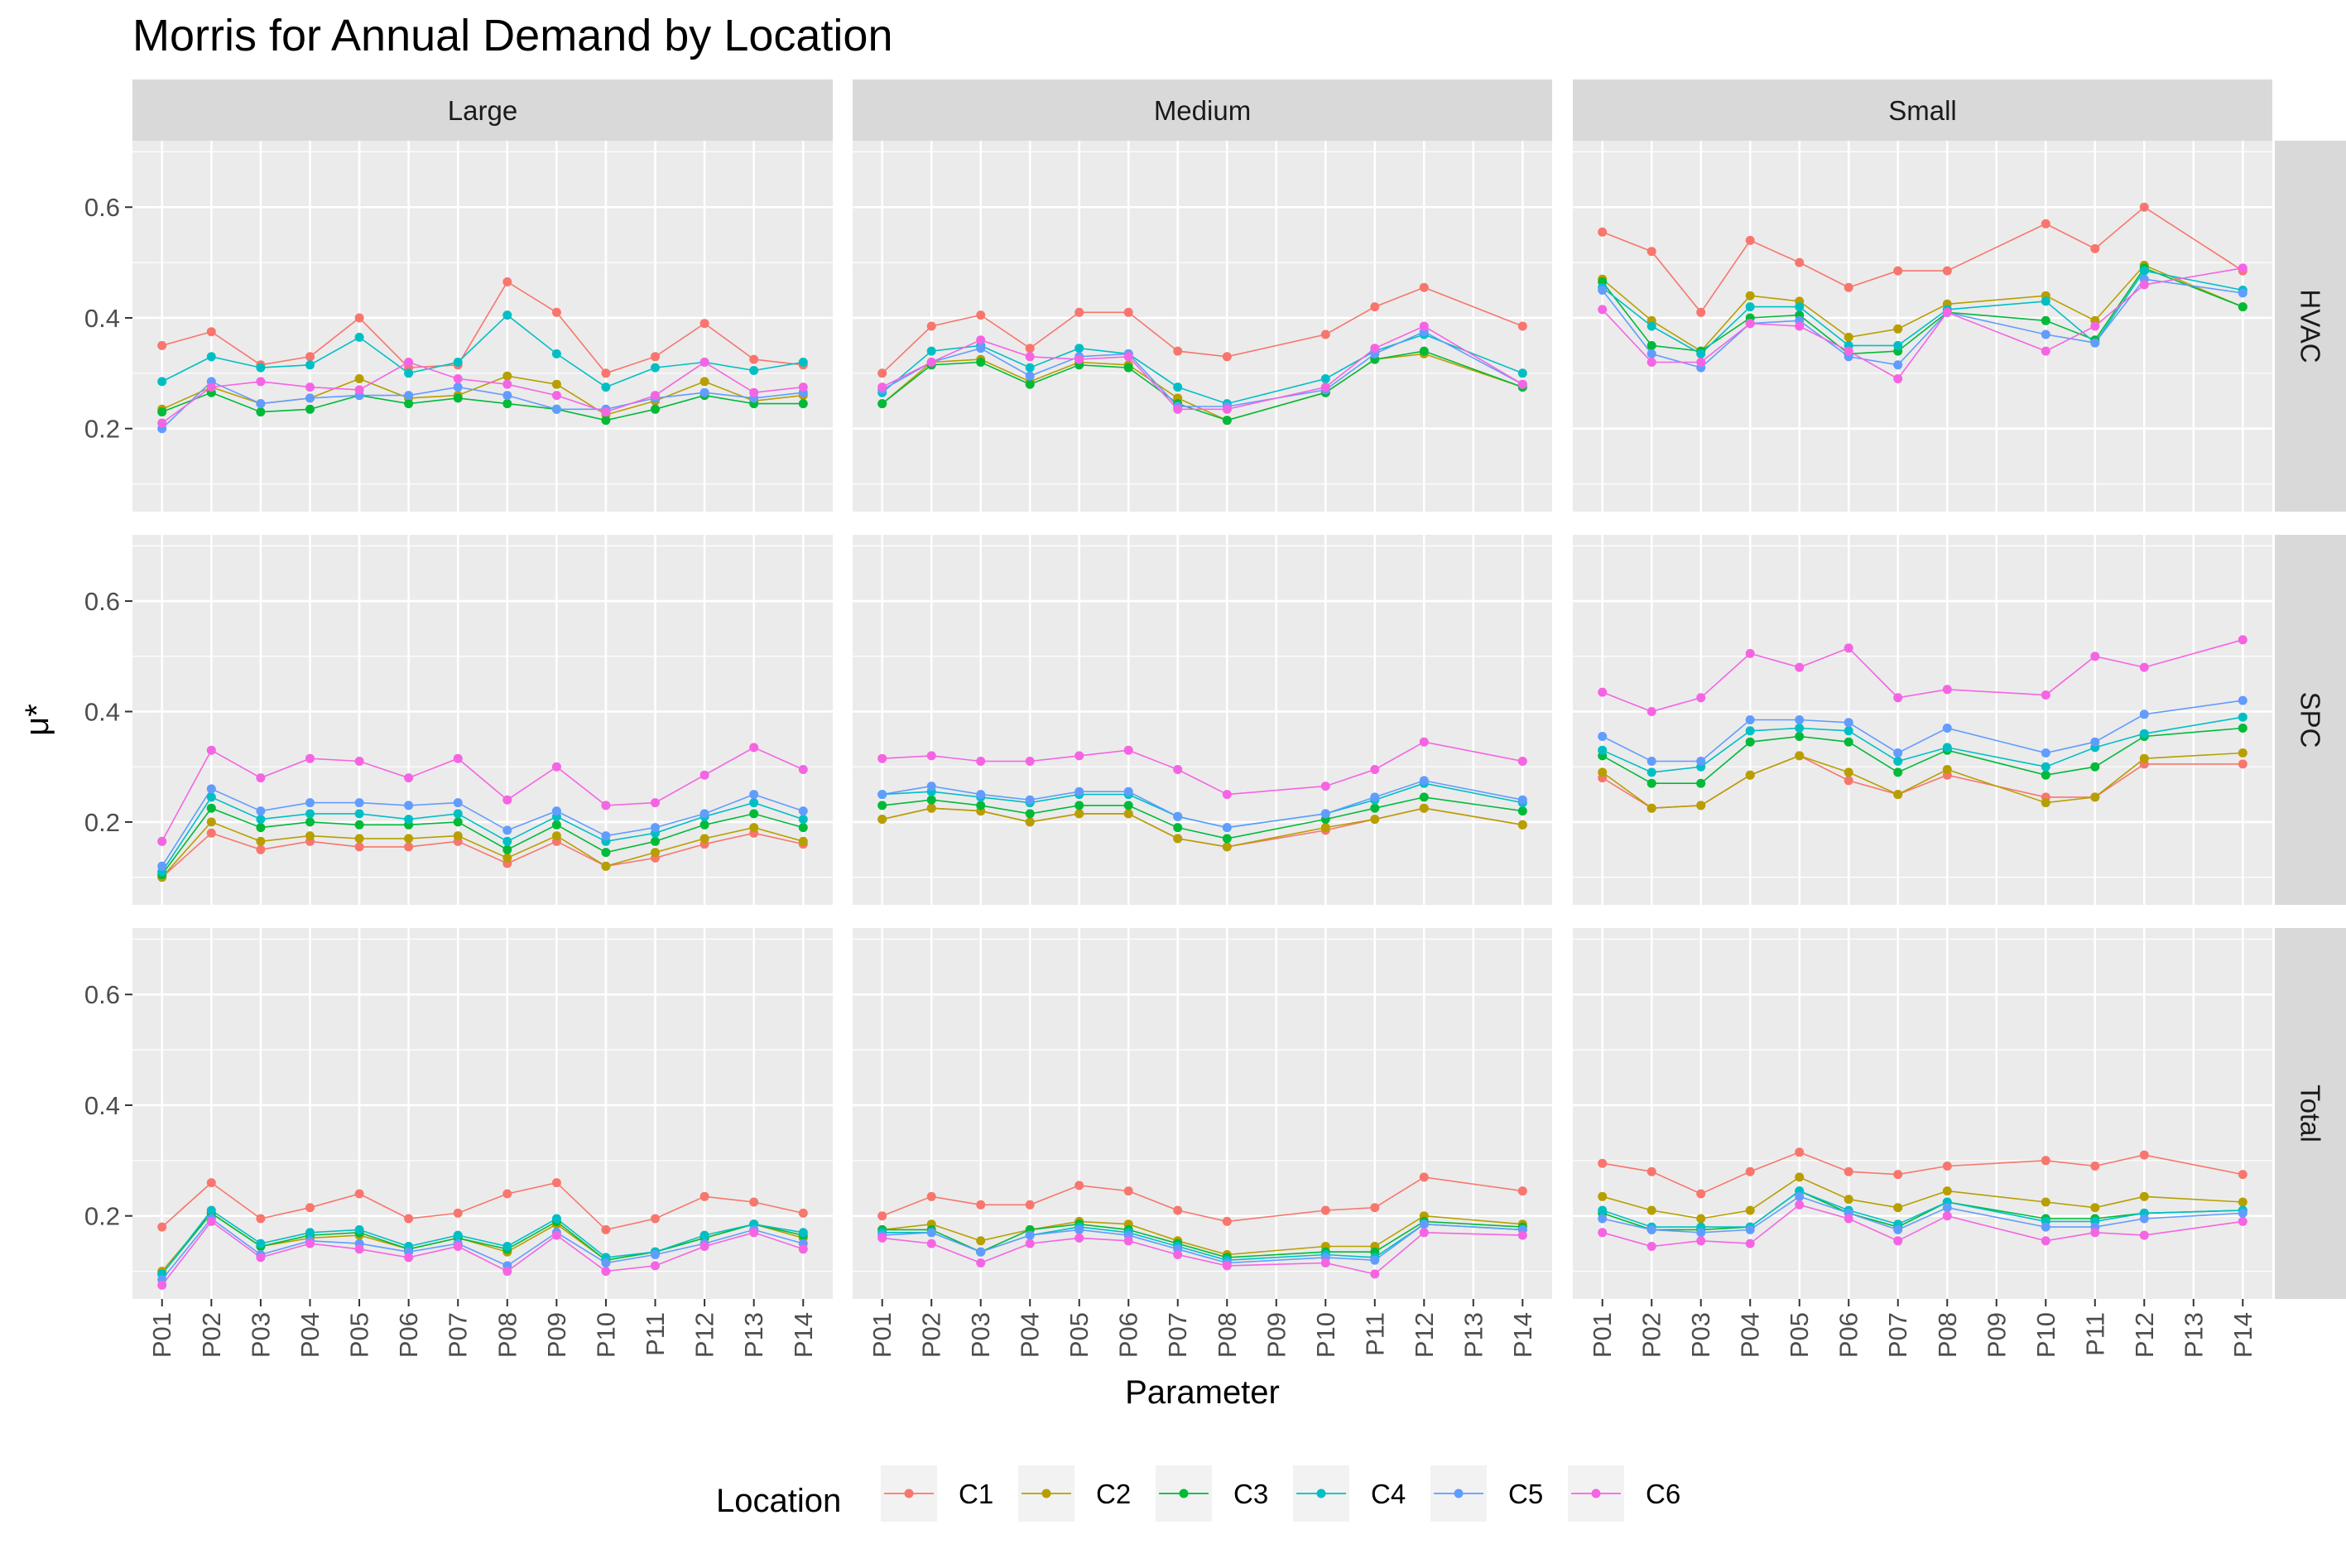 This screenshot has height=1568, width=2346. Describe the element at coordinates (37, 720) in the screenshot. I see `y-axis-title: μ*` at that location.